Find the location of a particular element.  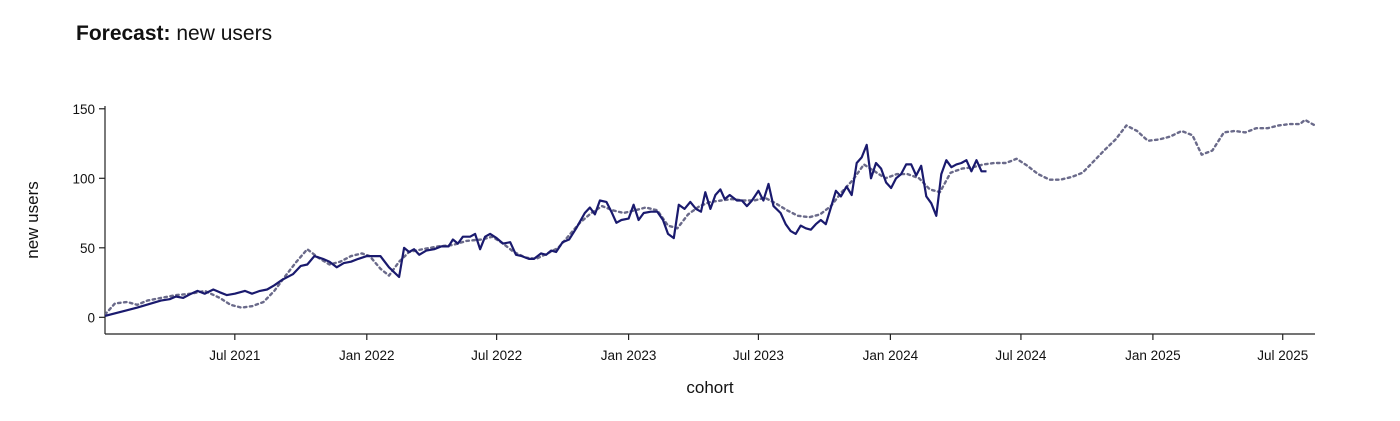

y-ticks: 0 50 100 150 is located at coordinates (88, 213).